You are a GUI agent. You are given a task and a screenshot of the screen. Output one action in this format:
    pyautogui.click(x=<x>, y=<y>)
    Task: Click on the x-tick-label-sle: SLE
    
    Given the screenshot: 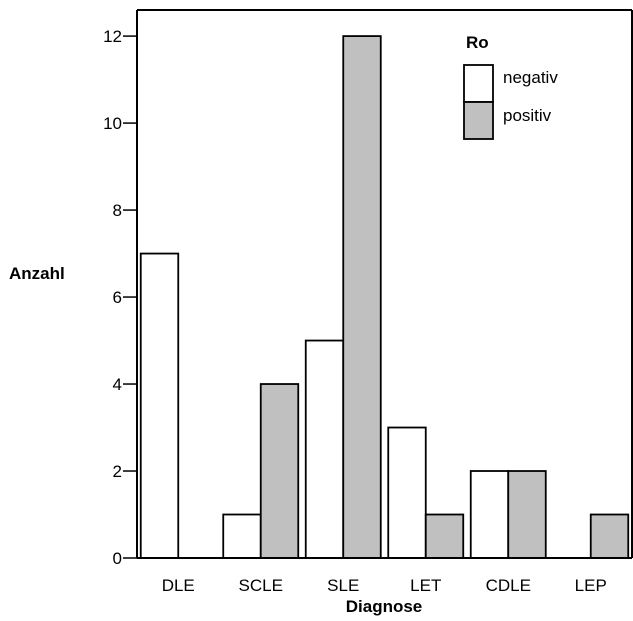 What is the action you would take?
    pyautogui.click(x=343, y=585)
    